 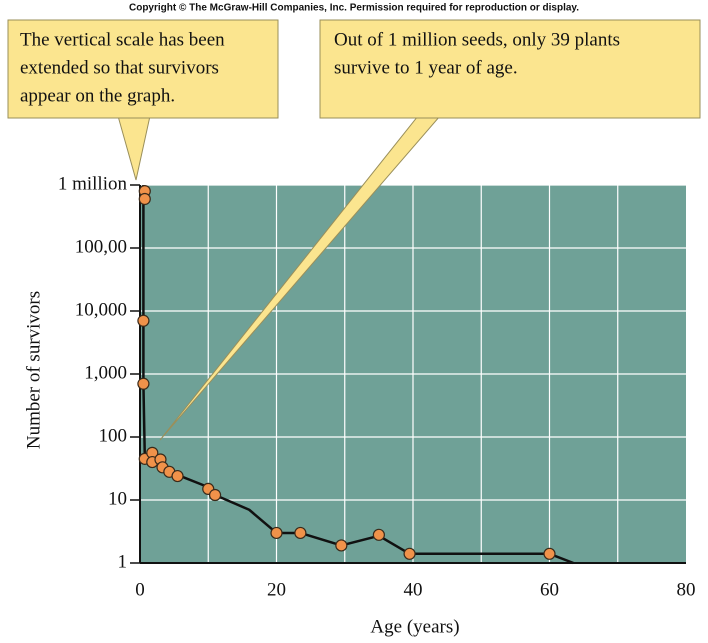 What do you see at coordinates (101, 309) in the screenshot?
I see `y-tick-label: 10,000` at bounding box center [101, 309].